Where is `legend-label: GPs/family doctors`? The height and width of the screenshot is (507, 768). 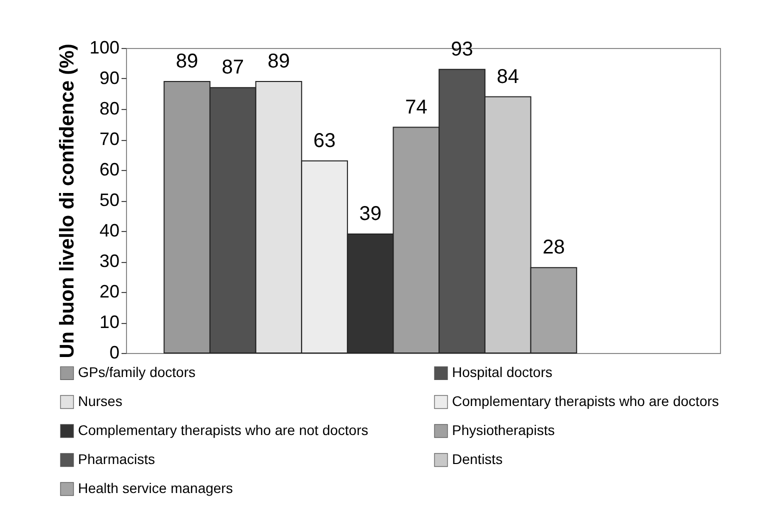 legend-label: GPs/family doctors is located at coordinates (137, 372).